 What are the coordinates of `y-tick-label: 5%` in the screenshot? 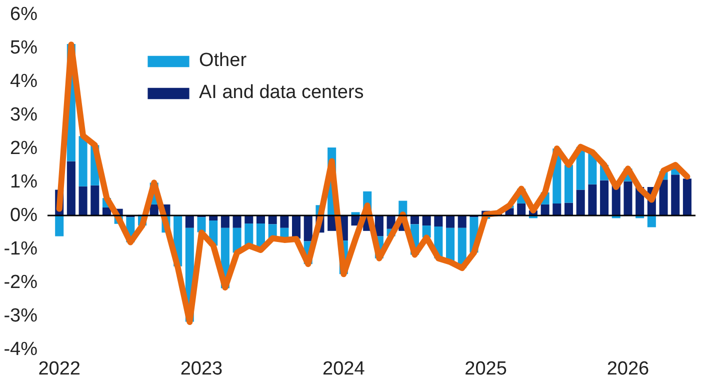 It's located at (24, 48).